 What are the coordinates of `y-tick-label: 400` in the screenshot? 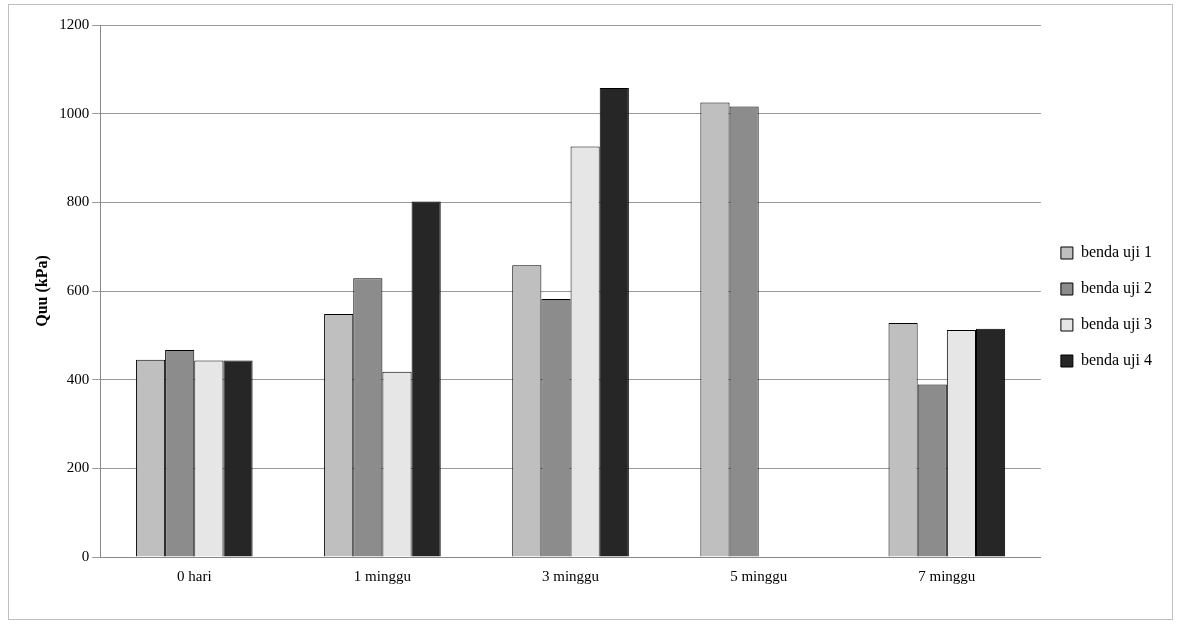 It's located at (78, 378).